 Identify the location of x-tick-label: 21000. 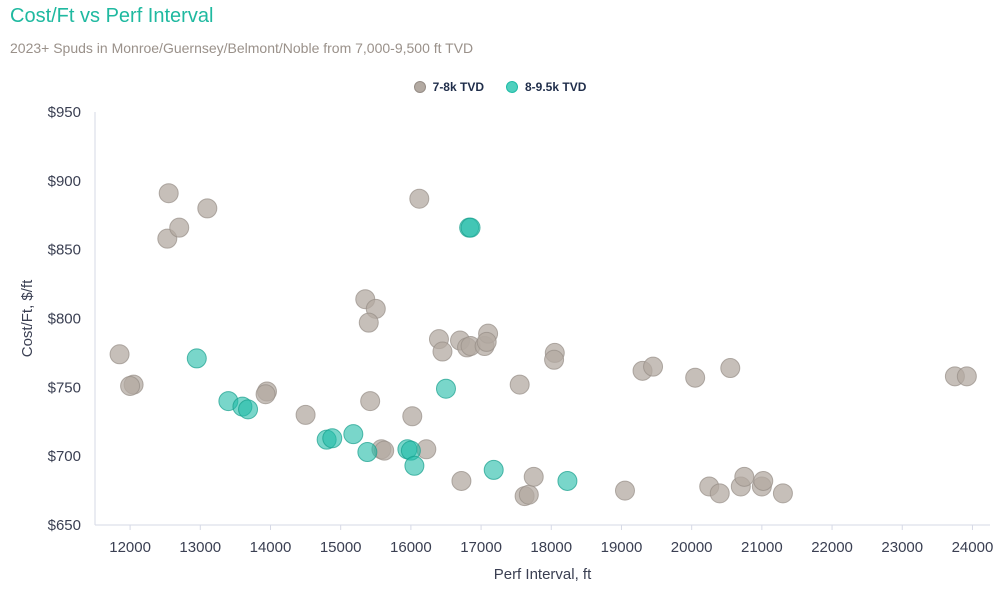
(762, 547).